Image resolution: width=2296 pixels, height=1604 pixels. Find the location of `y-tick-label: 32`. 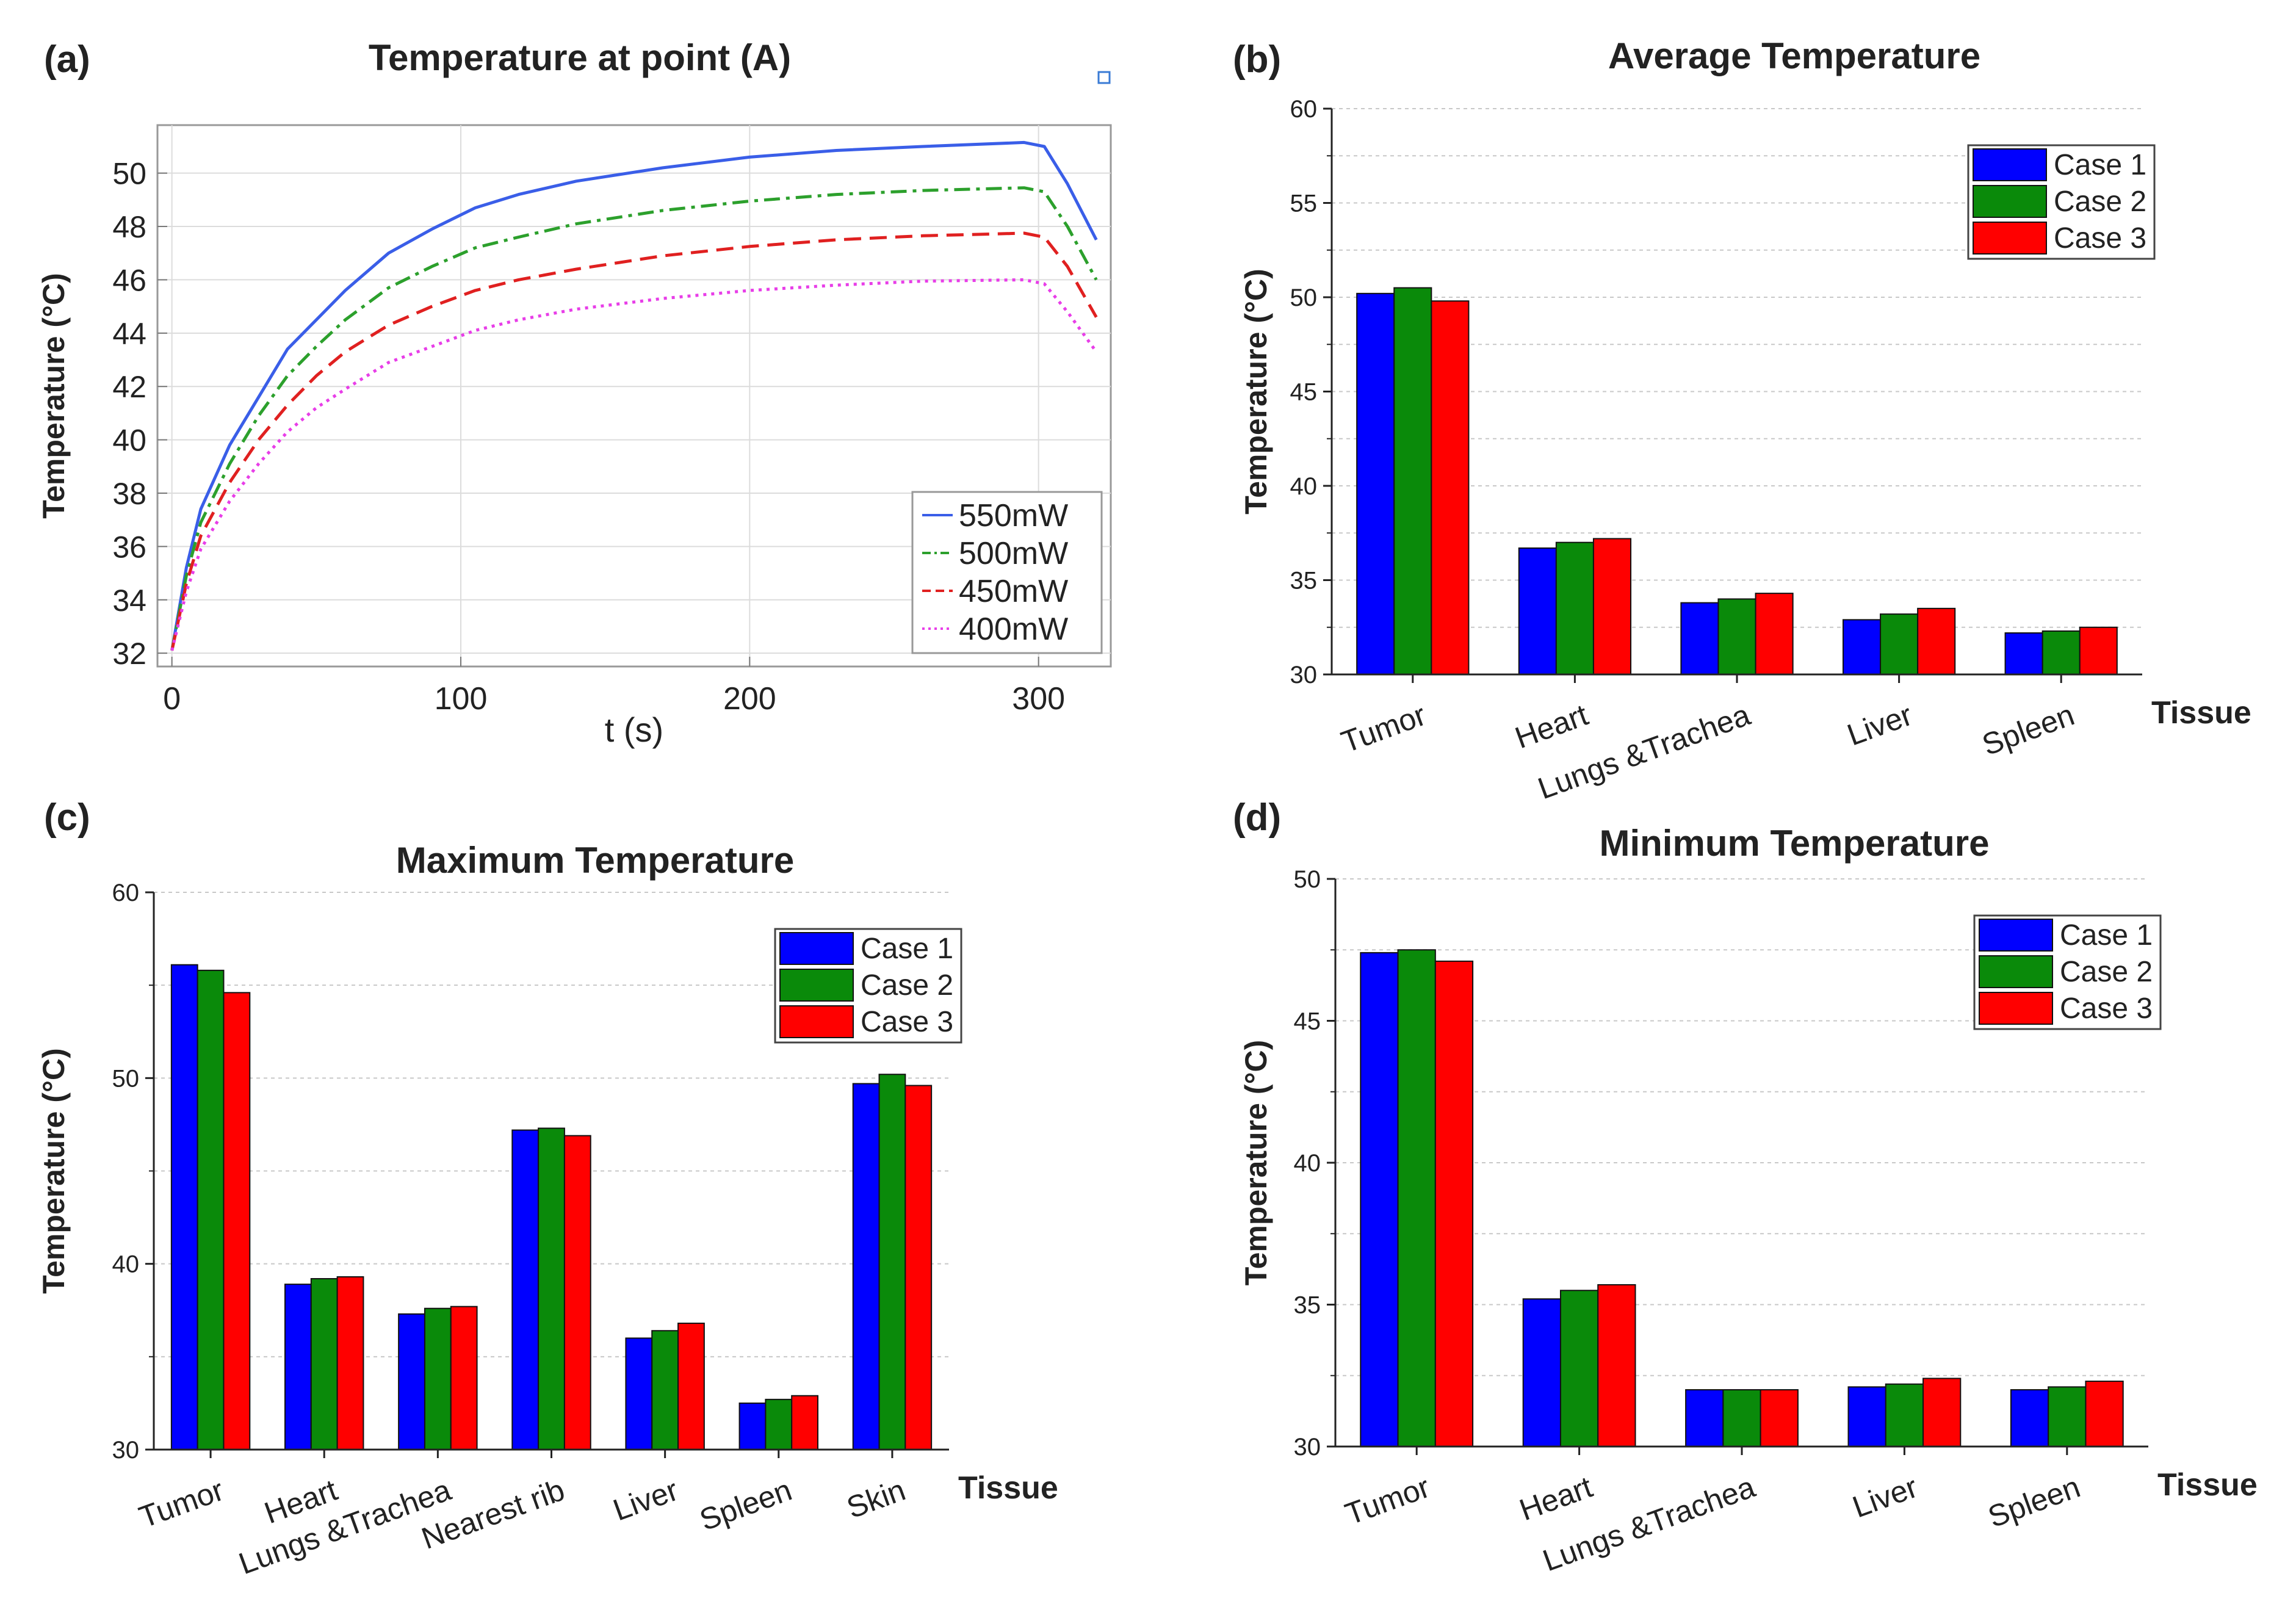

y-tick-label: 32 is located at coordinates (129, 654).